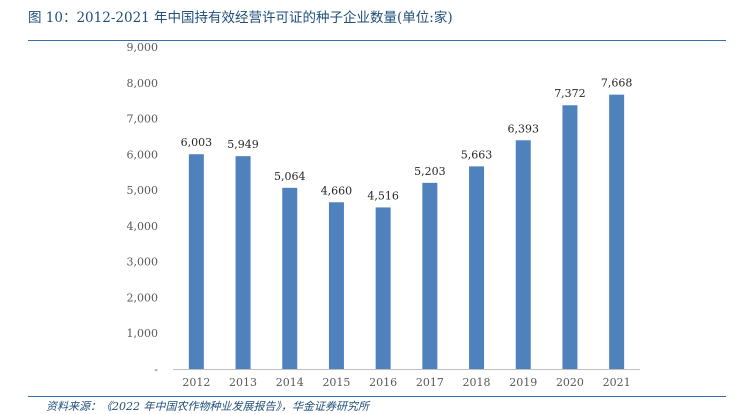  I want to click on x-tick-label: 2012, so click(196, 382).